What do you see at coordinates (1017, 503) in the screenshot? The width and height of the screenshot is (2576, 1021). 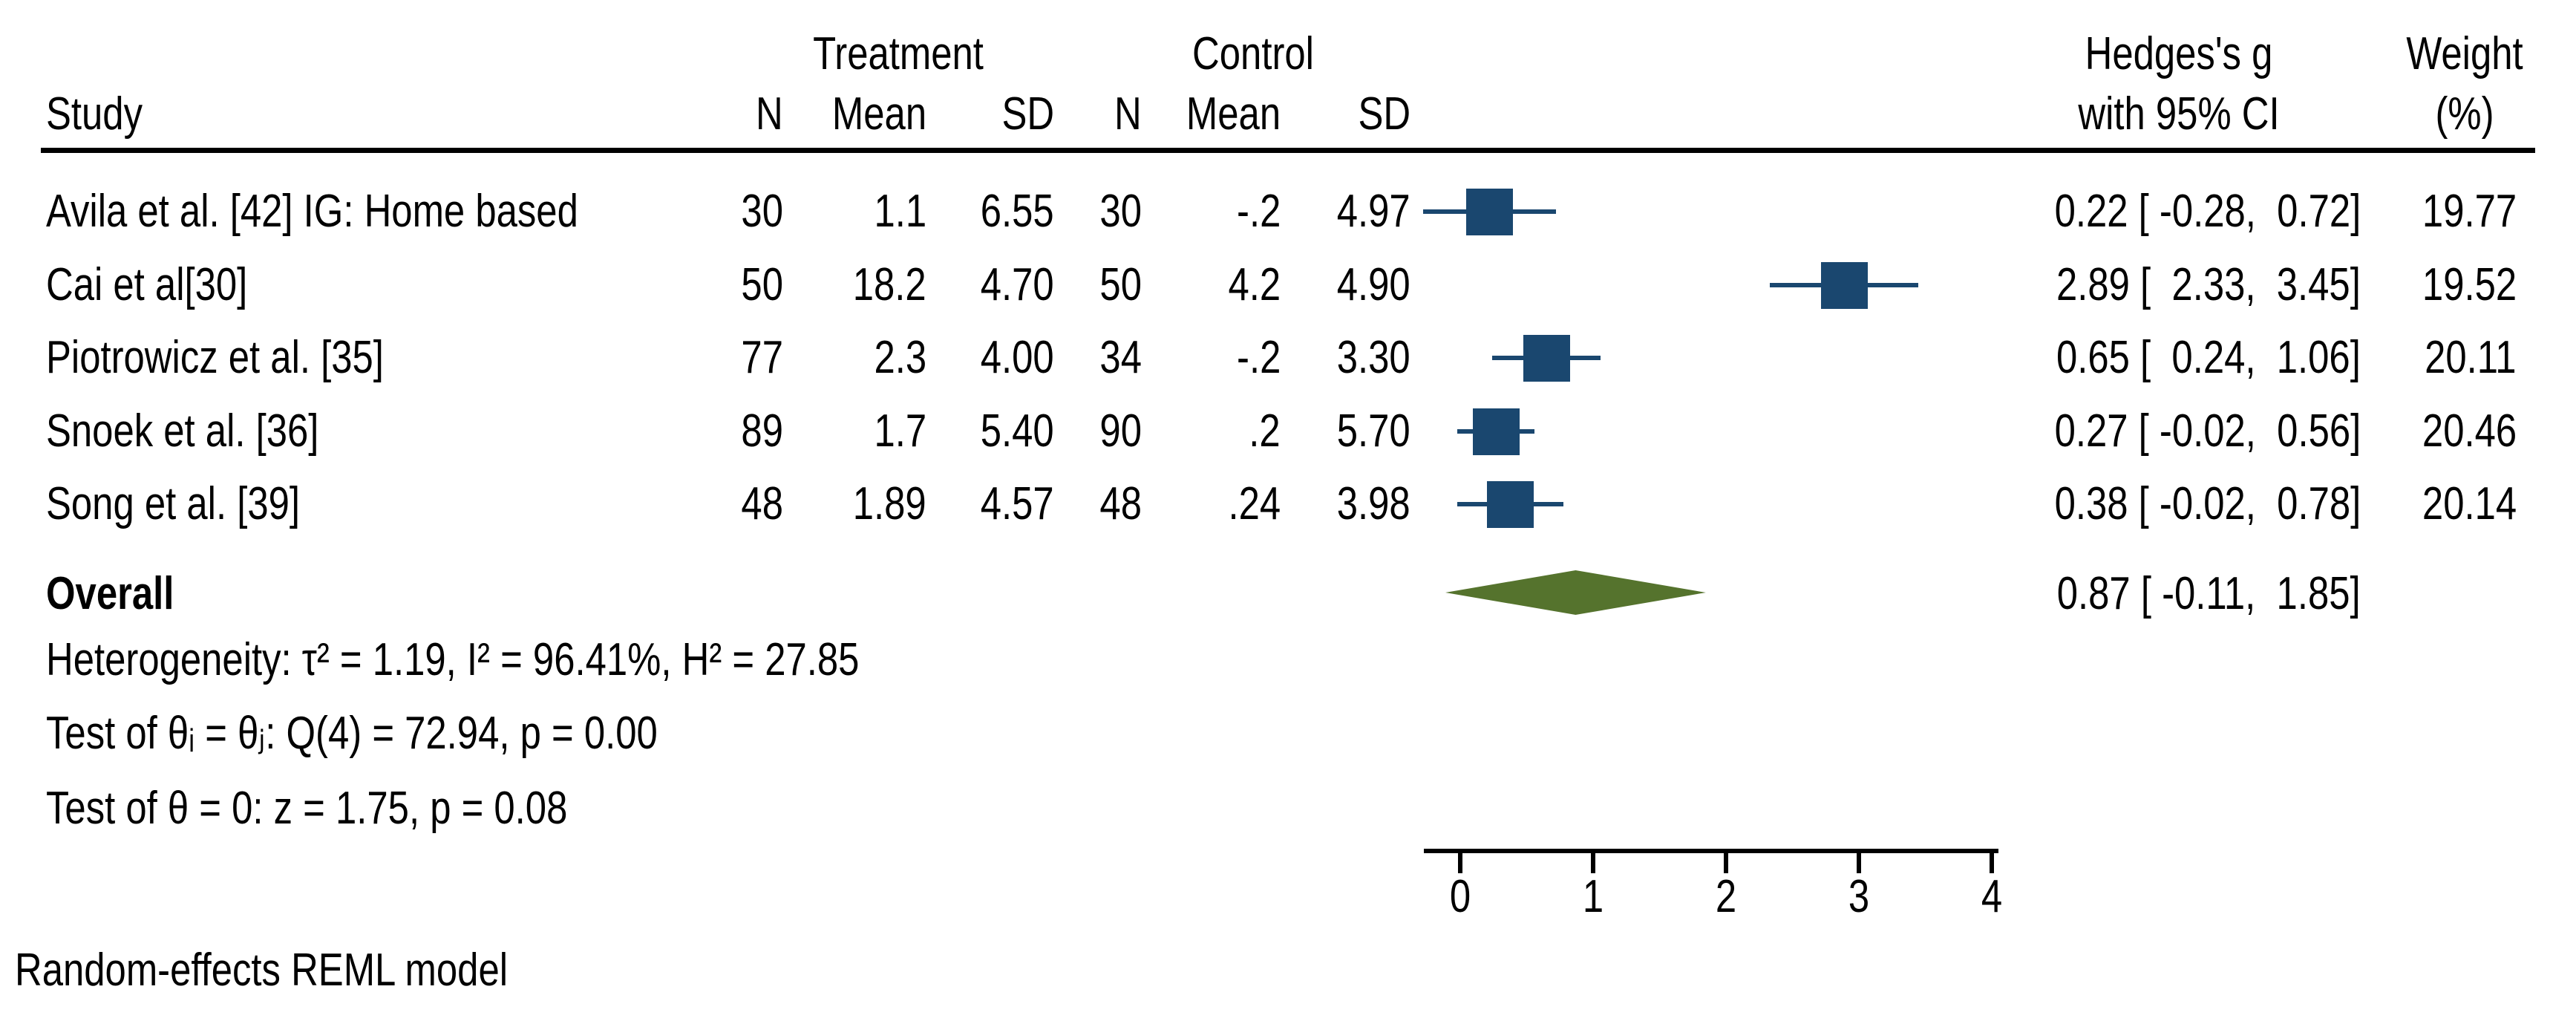 I see `treatment-sd: 4.57` at bounding box center [1017, 503].